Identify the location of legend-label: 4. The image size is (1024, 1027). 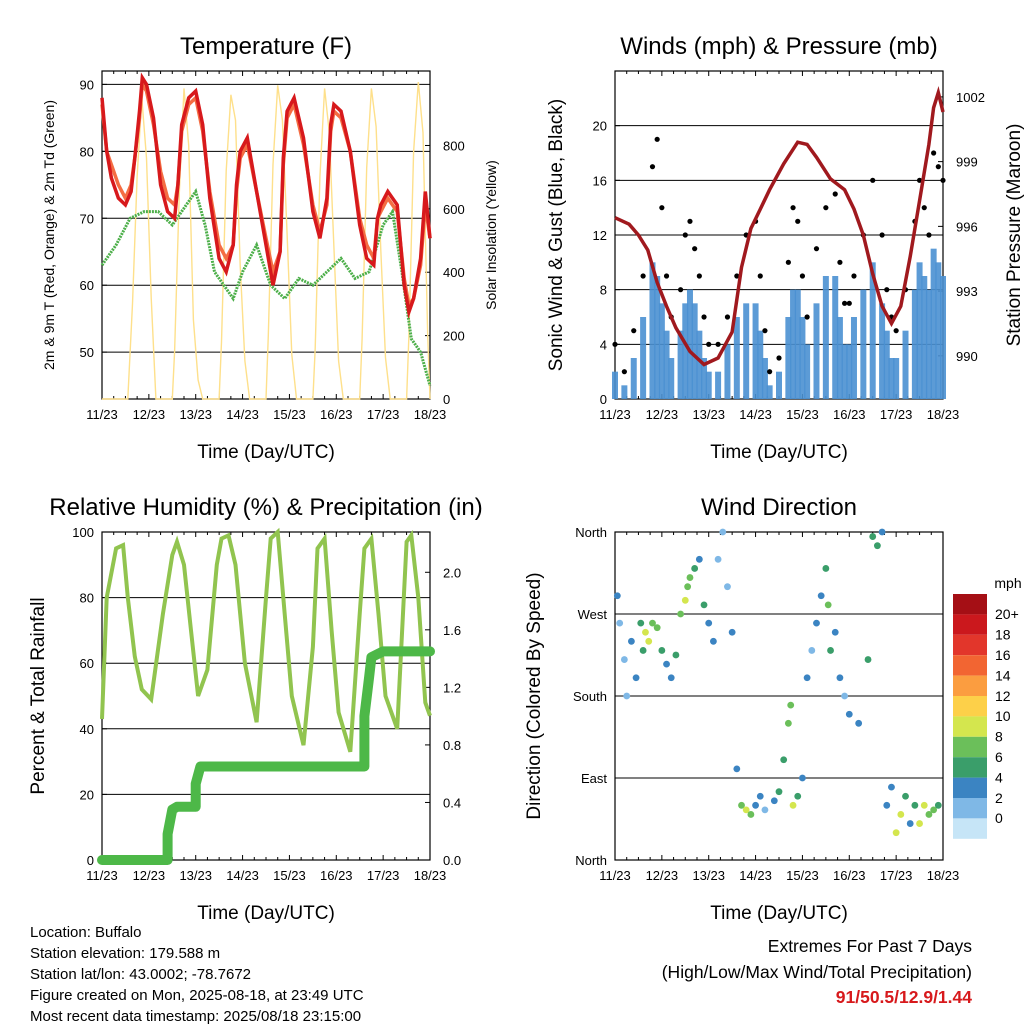
(999, 777).